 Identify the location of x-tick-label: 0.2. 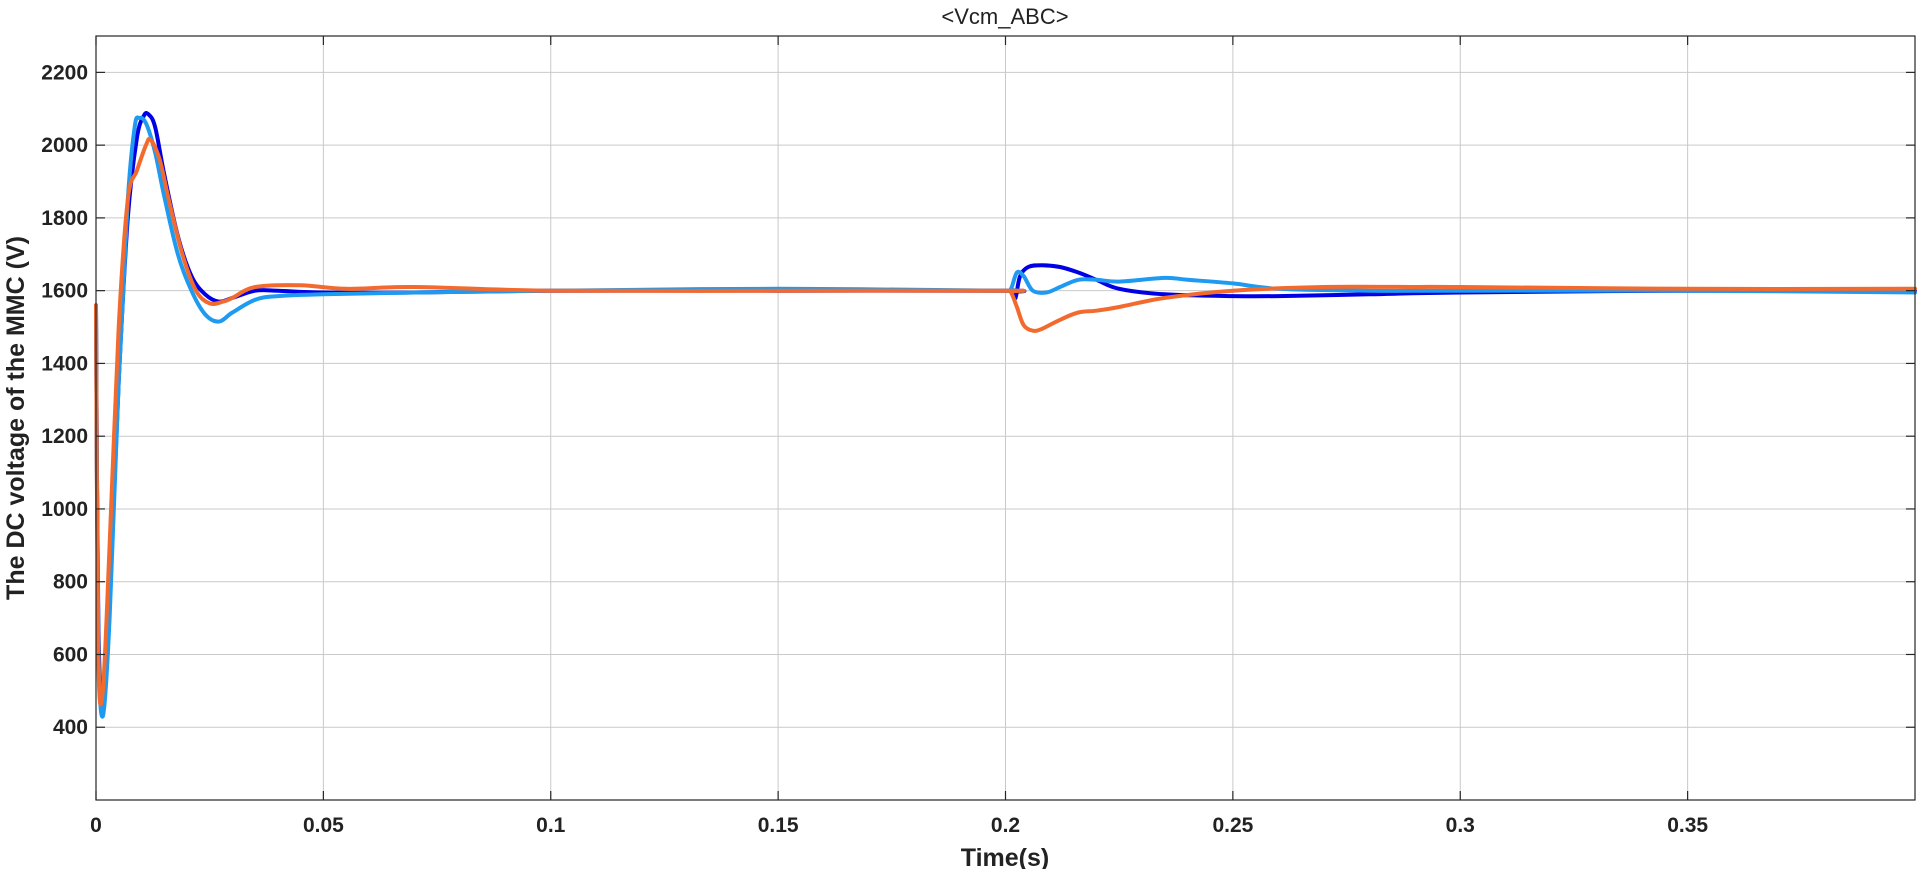
(1005, 825).